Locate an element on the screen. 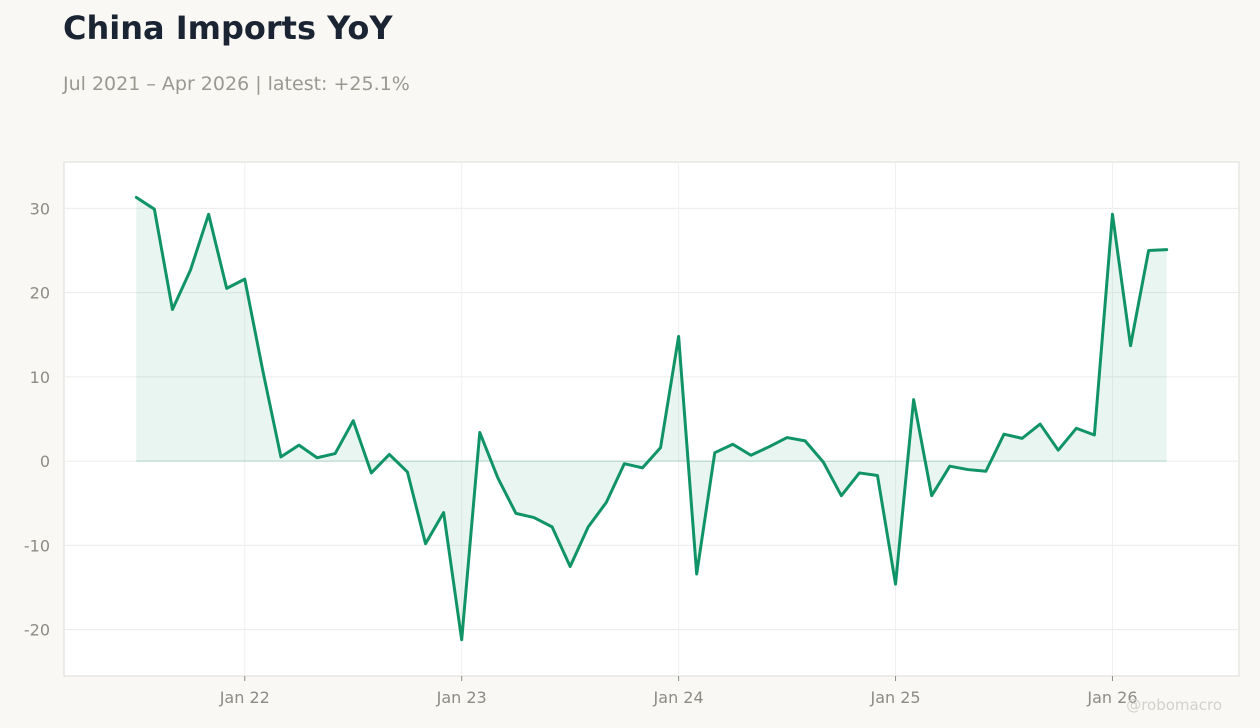 This screenshot has height=728, width=1260. chart-title: China Imports YoY is located at coordinates (228, 28).